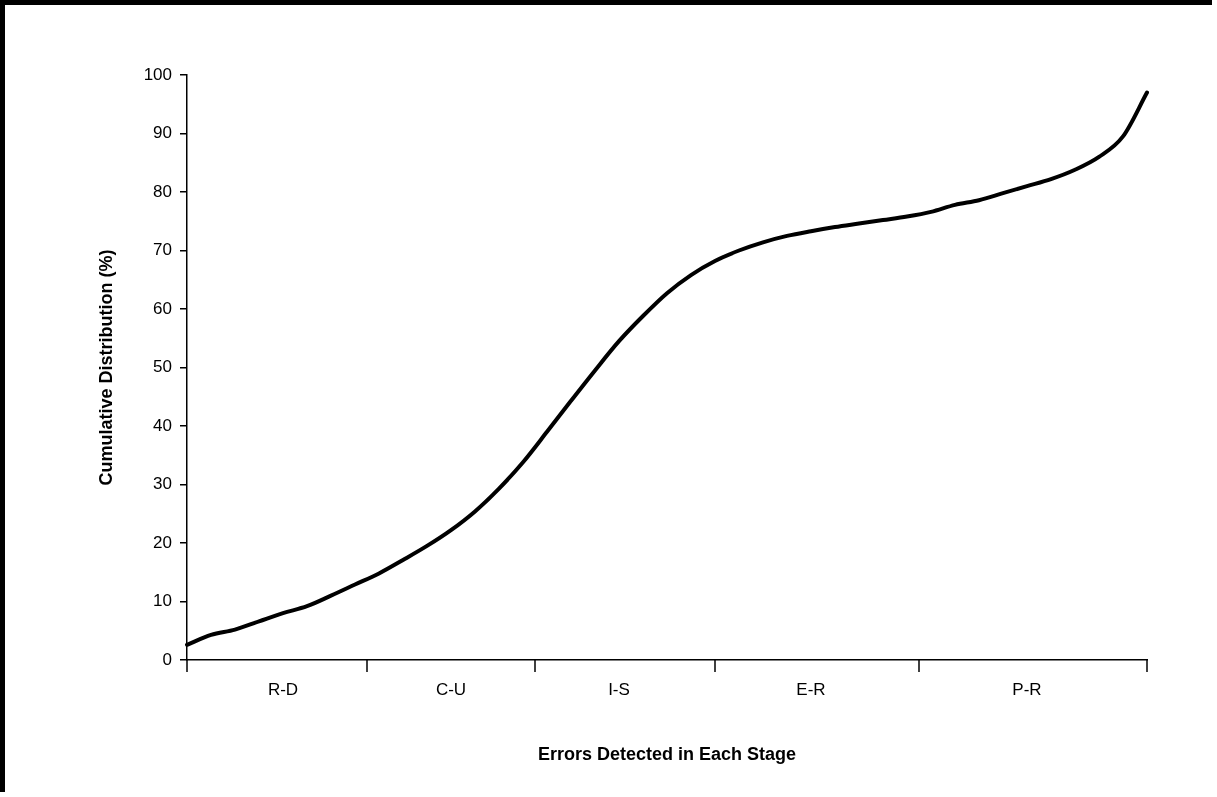 Image resolution: width=1217 pixels, height=797 pixels. Describe the element at coordinates (451, 689) in the screenshot. I see `x-tick-label: C-U` at that location.